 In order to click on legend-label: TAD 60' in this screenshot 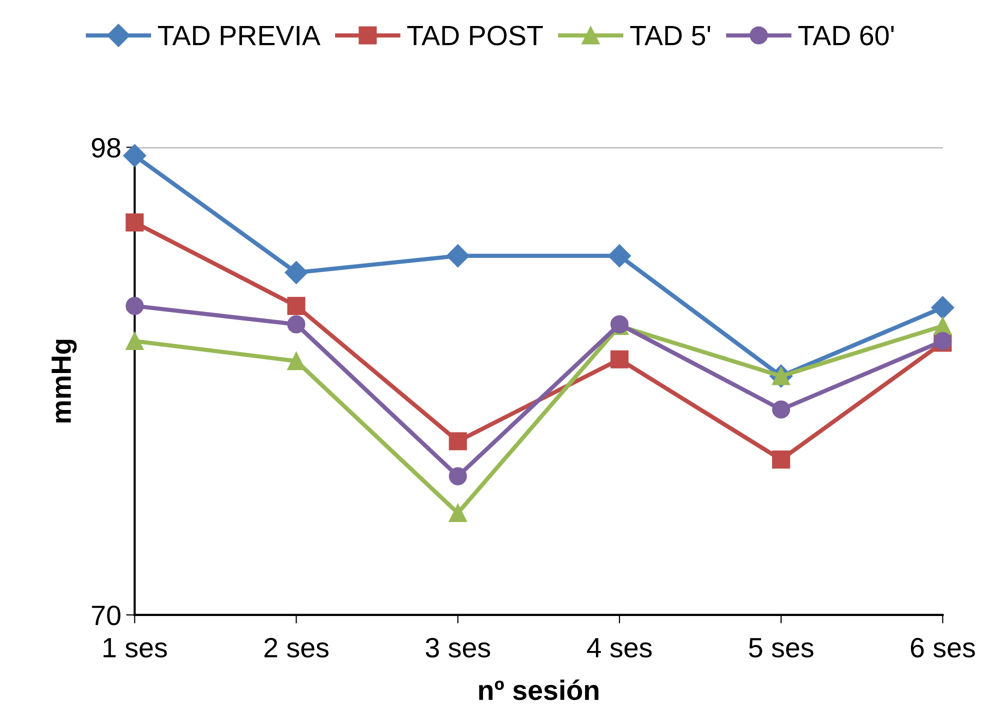, I will do `click(846, 36)`.